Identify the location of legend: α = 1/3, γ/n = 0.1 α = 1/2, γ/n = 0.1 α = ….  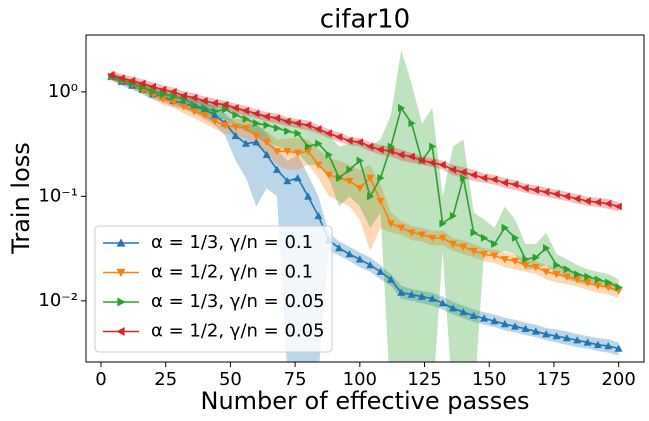
(213, 289).